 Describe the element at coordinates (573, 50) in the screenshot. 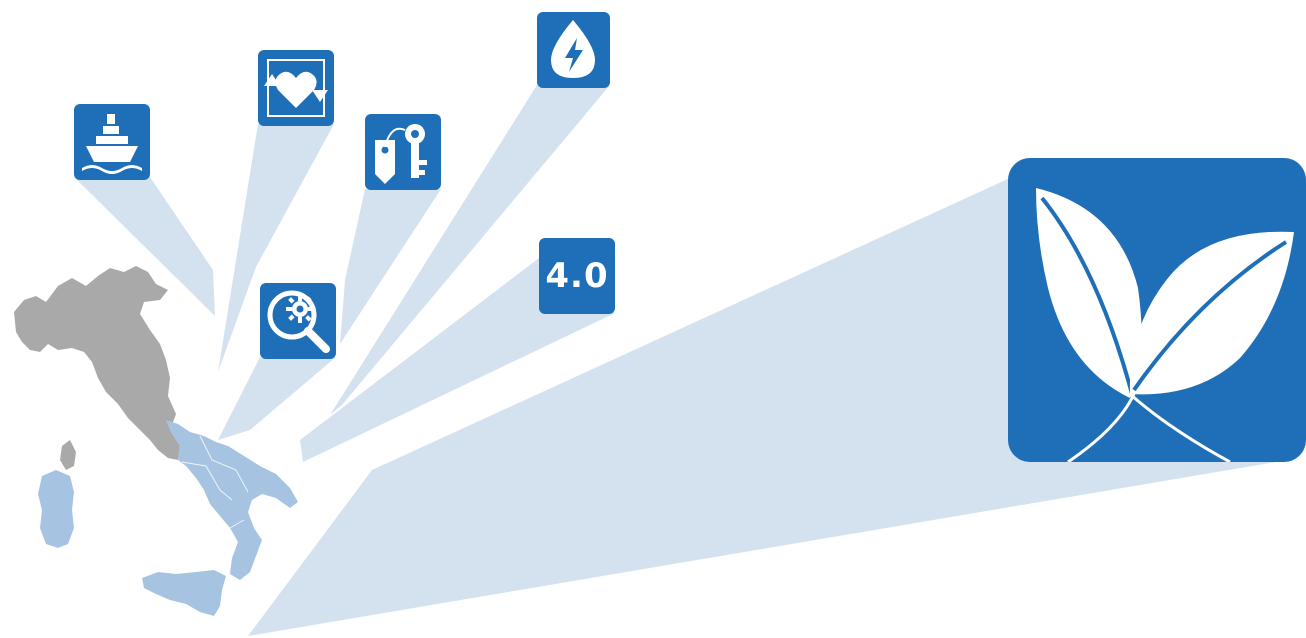

I see `energy-drop-icon` at that location.